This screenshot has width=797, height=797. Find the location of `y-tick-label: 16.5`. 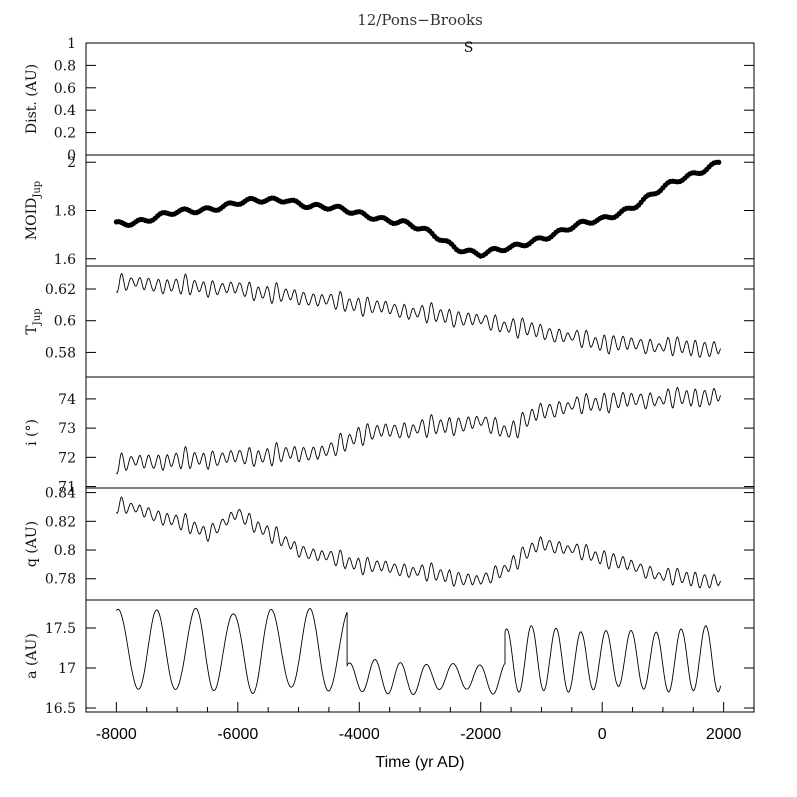

y-tick-label: 16.5 is located at coordinates (60, 709).